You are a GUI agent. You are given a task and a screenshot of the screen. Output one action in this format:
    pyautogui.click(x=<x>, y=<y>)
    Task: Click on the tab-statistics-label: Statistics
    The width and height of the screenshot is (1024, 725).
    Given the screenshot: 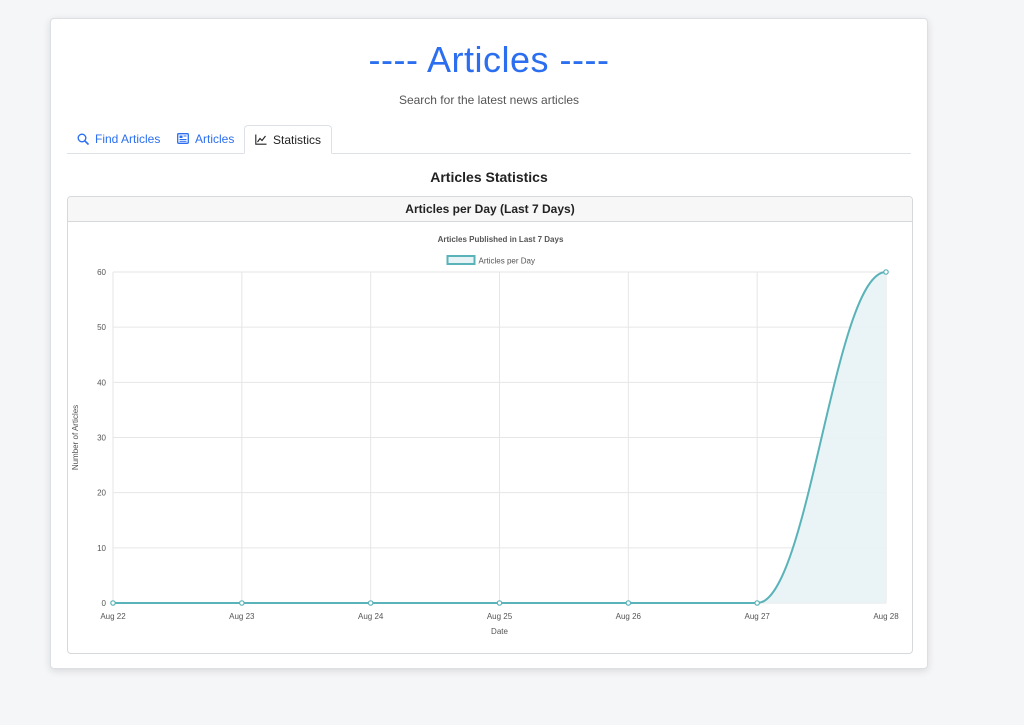 What is the action you would take?
    pyautogui.click(x=297, y=139)
    